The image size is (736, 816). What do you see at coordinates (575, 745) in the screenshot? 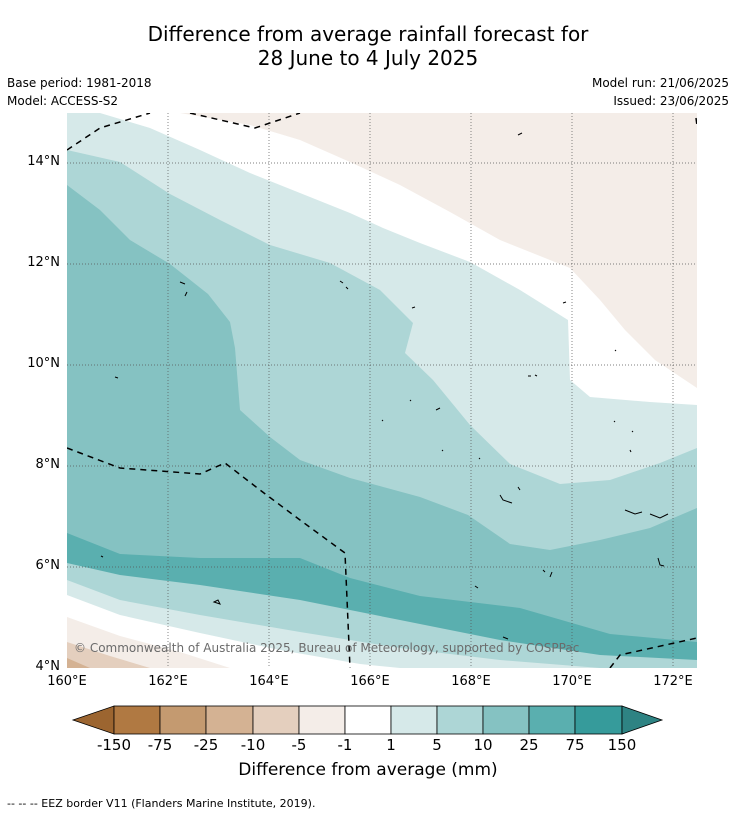
I see `colorbar-label: 75` at bounding box center [575, 745].